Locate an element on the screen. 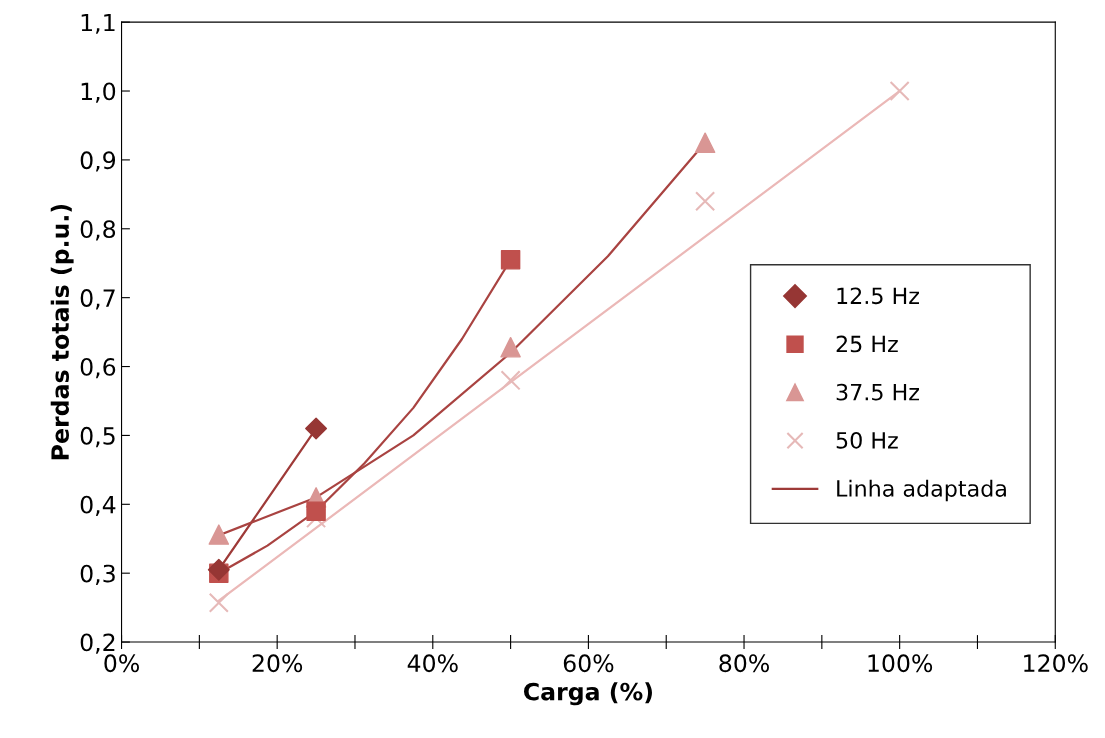 The width and height of the screenshot is (1105, 738). legend-label: 50 Hz is located at coordinates (867, 440).